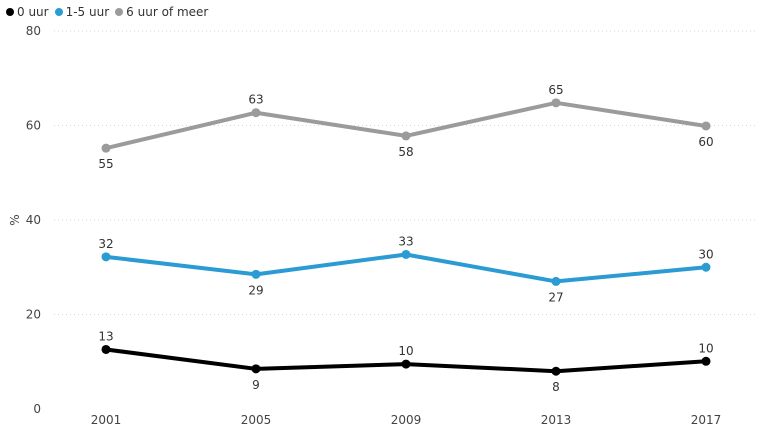 The height and width of the screenshot is (438, 768). I want to click on legend-marker-0-uur, so click(10, 12).